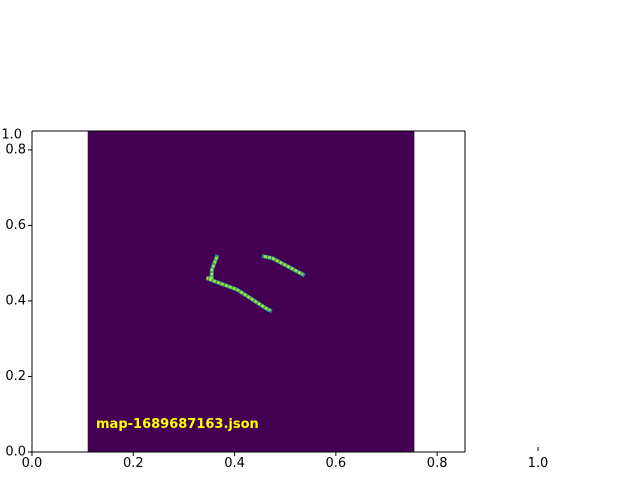 This screenshot has height=480, width=640. I want to click on x-tick-label: 0.4, so click(234, 463).